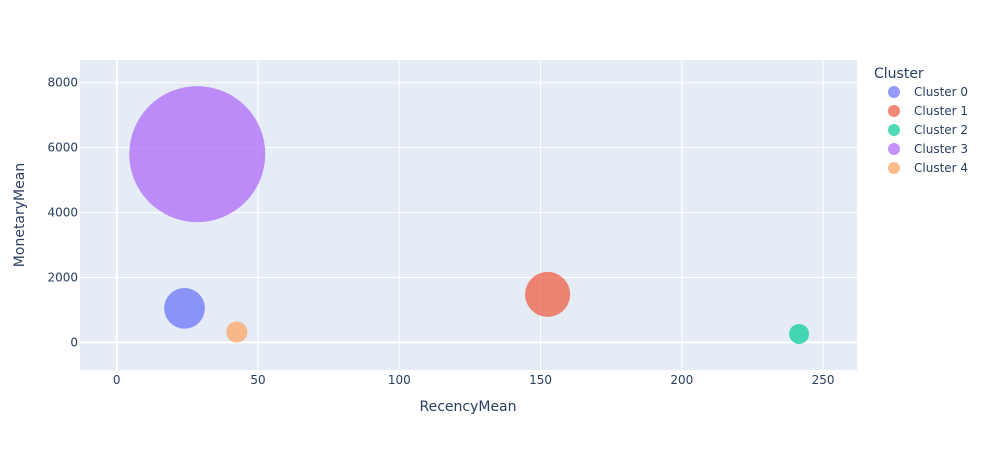 This screenshot has height=450, width=986. Describe the element at coordinates (941, 92) in the screenshot. I see `legend-label-cluster-0: Cluster 0` at that location.